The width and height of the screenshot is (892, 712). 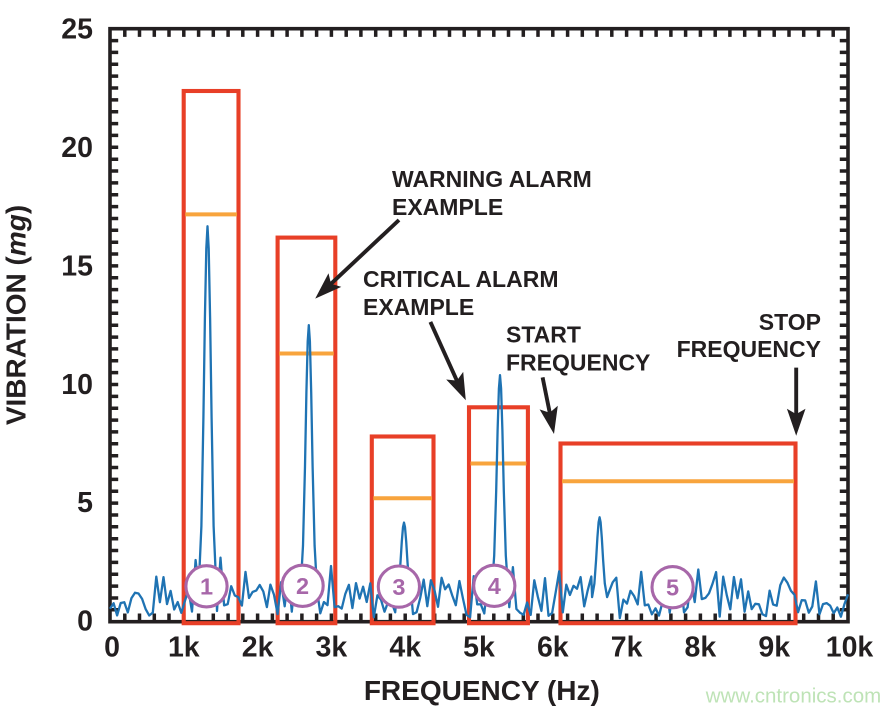 I want to click on svg-text: WARNING ALARM, so click(x=492, y=179).